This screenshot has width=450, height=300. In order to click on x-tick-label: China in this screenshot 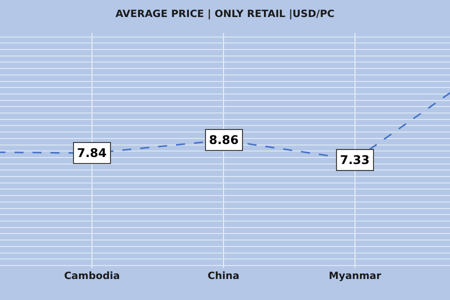, I will do `click(224, 276)`.